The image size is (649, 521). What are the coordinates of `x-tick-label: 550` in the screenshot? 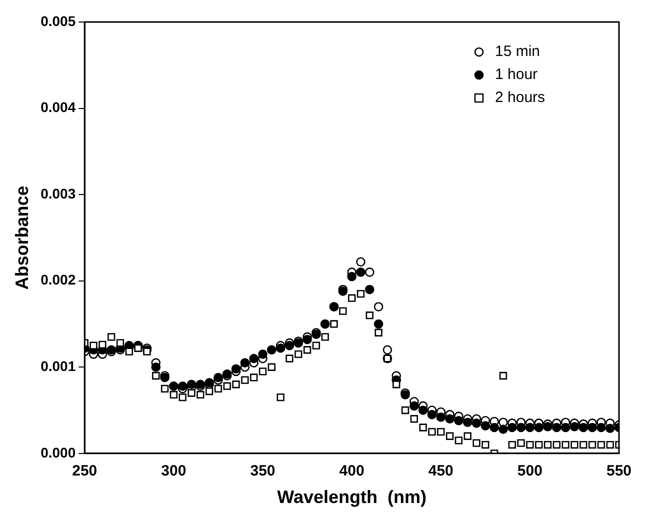 It's located at (619, 471).